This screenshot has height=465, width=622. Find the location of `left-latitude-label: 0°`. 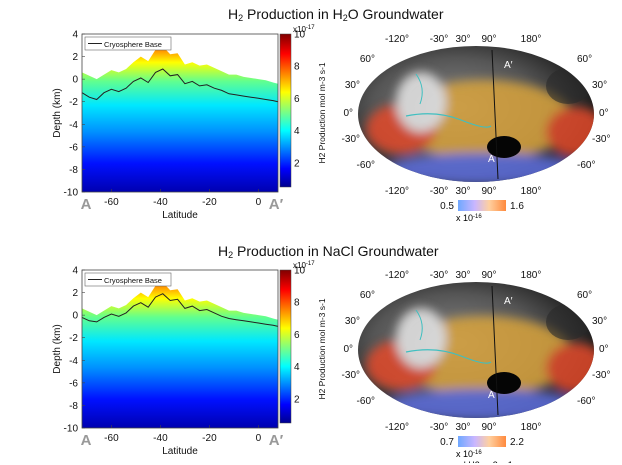

left-latitude-label: 0° is located at coordinates (348, 113).